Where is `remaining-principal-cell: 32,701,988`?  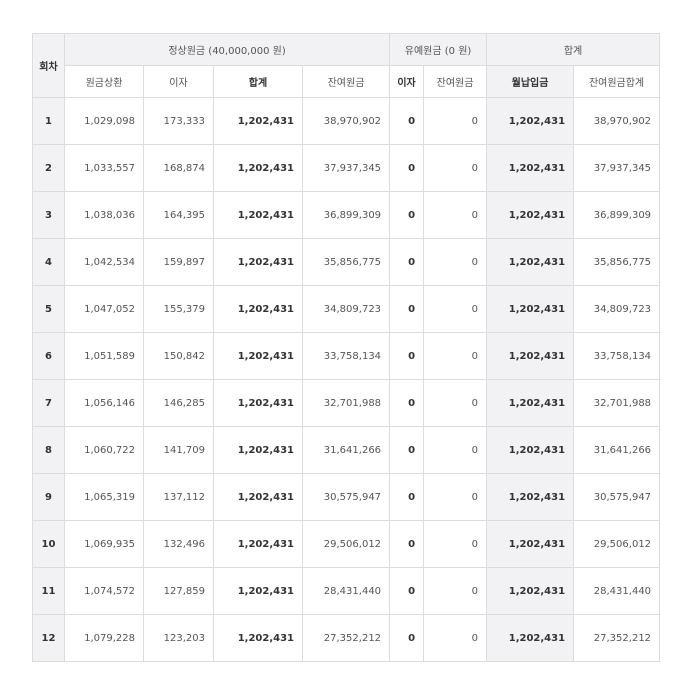
remaining-principal-cell: 32,701,988 is located at coordinates (346, 403).